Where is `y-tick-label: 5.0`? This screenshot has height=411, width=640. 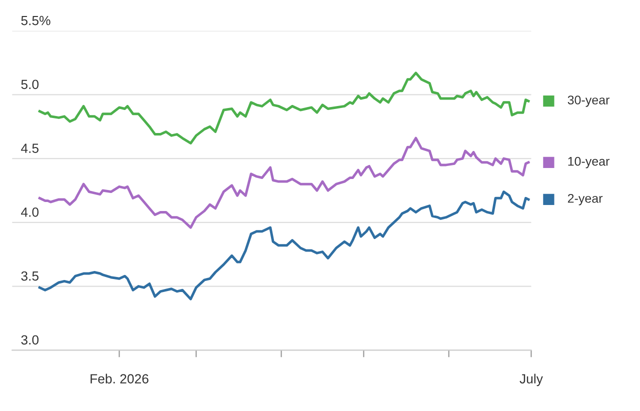 y-tick-label: 5.0 is located at coordinates (30, 85).